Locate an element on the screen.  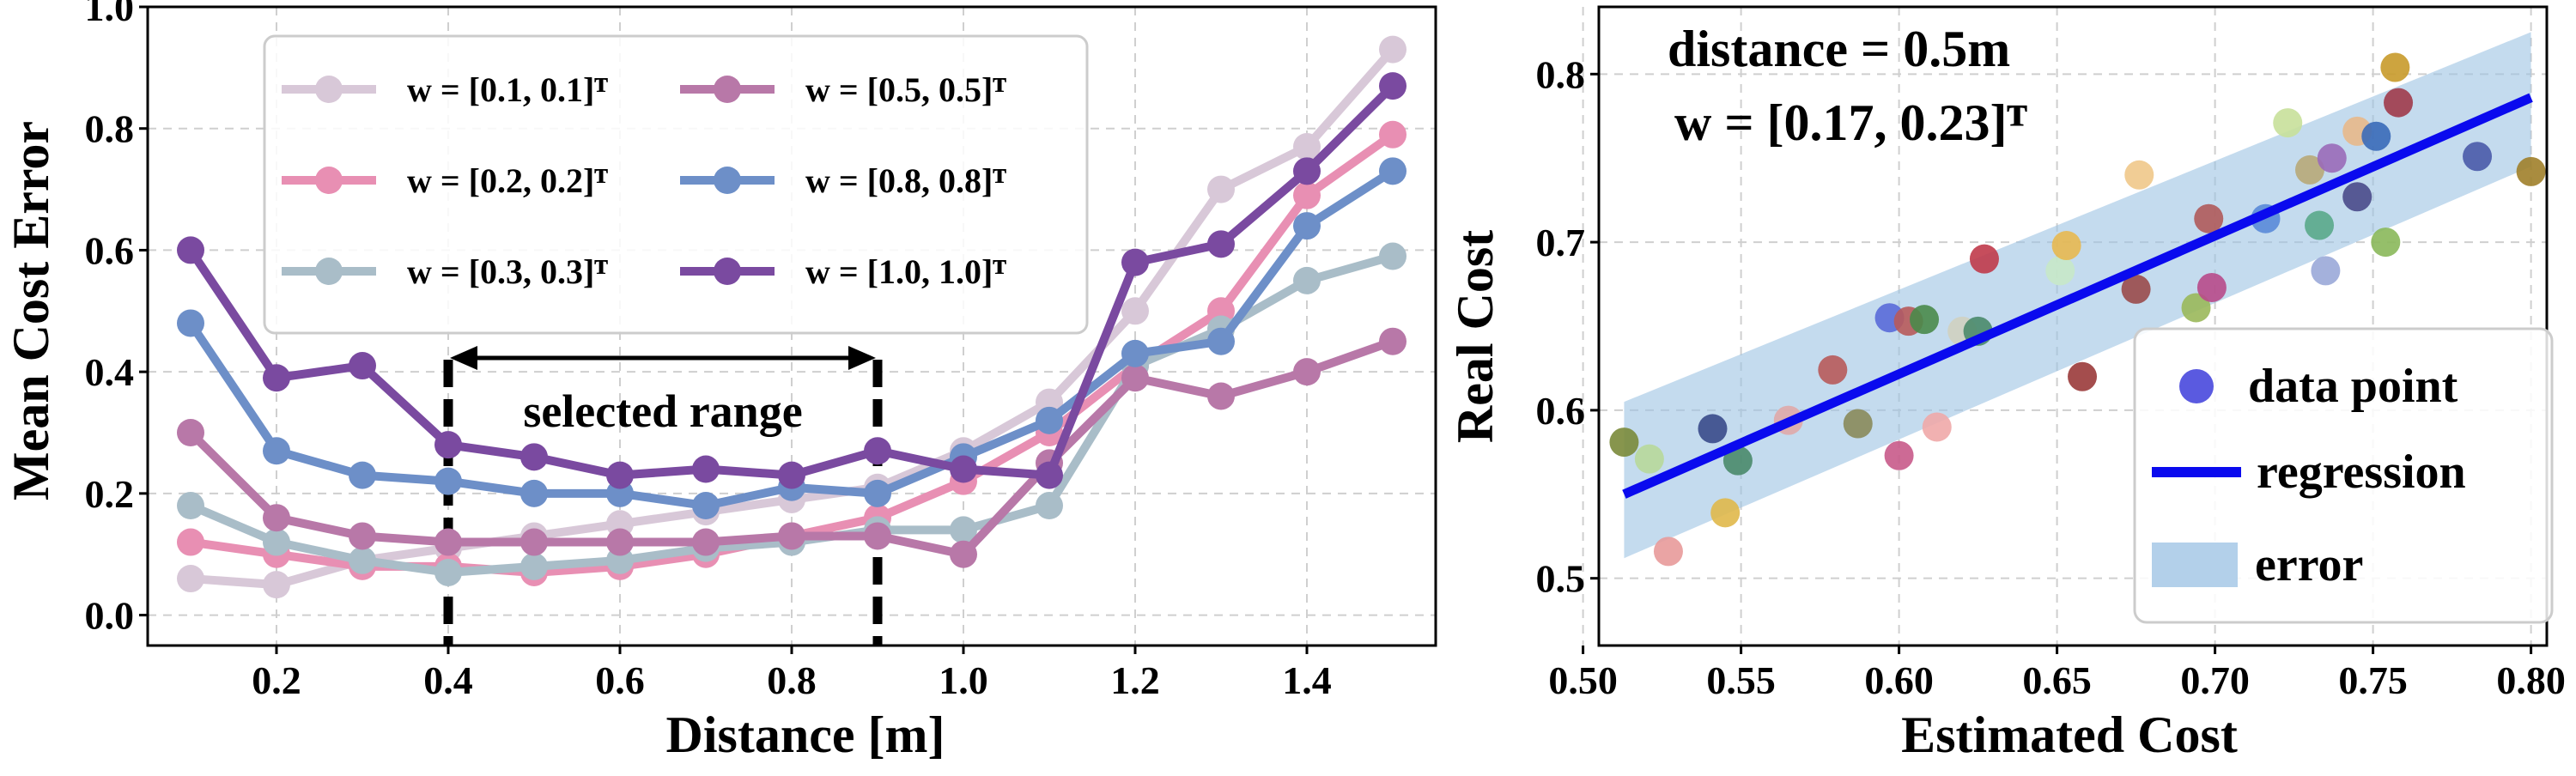
legend-label: w = [0.5, 0.5]ᵀ is located at coordinates (906, 89).